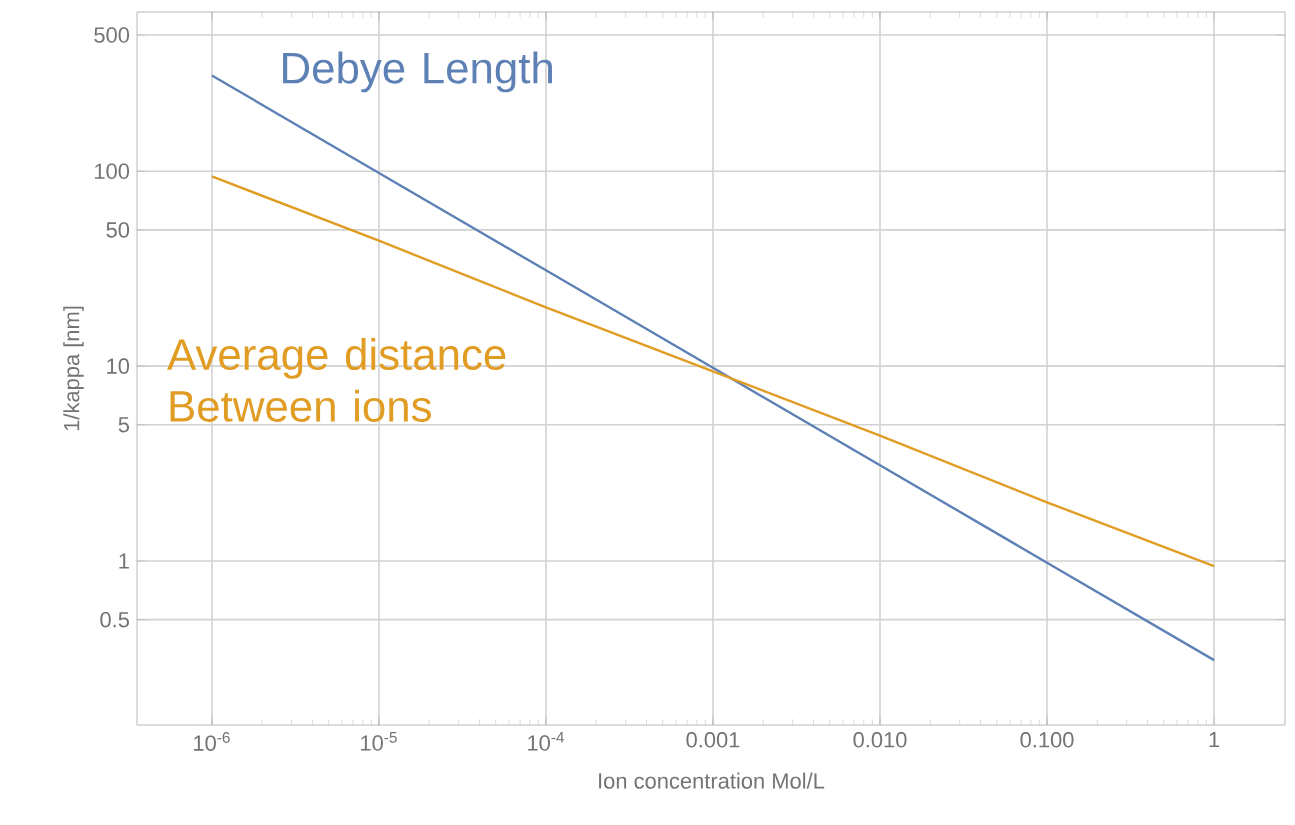 The height and width of the screenshot is (825, 1295). I want to click on x-axis-title: Ion concentration Mol/L, so click(712, 780).